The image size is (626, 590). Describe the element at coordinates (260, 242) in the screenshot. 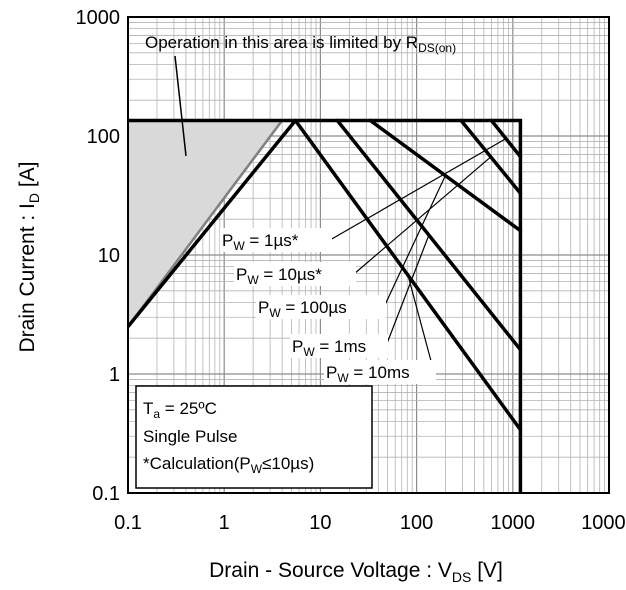

I see `series-label: PW = 1µs*` at that location.